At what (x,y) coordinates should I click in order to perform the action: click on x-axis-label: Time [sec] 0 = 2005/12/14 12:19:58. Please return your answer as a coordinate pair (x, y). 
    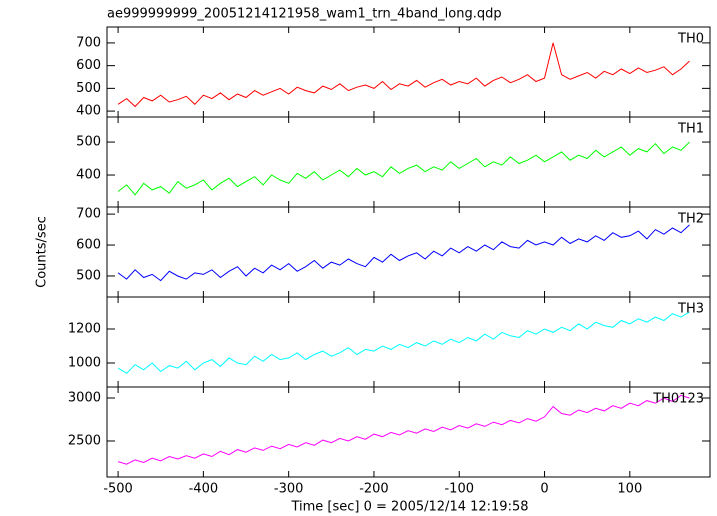
    Looking at the image, I should click on (409, 507).